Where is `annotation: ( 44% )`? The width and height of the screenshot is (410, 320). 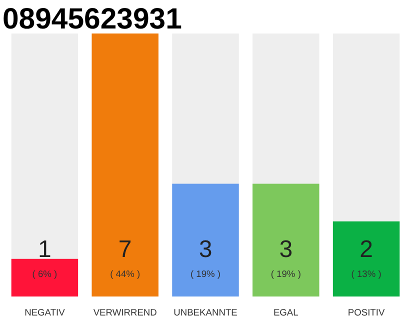
annotation: ( 44% ) is located at coordinates (125, 274).